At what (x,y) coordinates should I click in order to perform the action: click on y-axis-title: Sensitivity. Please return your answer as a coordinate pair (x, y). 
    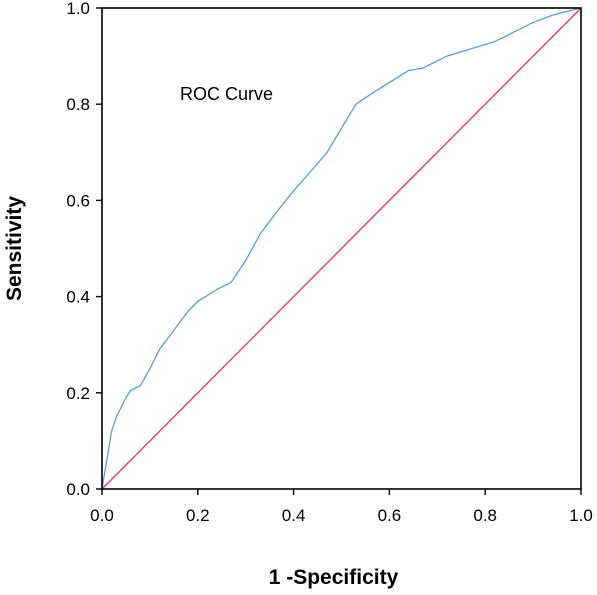
    Looking at the image, I should click on (14, 248).